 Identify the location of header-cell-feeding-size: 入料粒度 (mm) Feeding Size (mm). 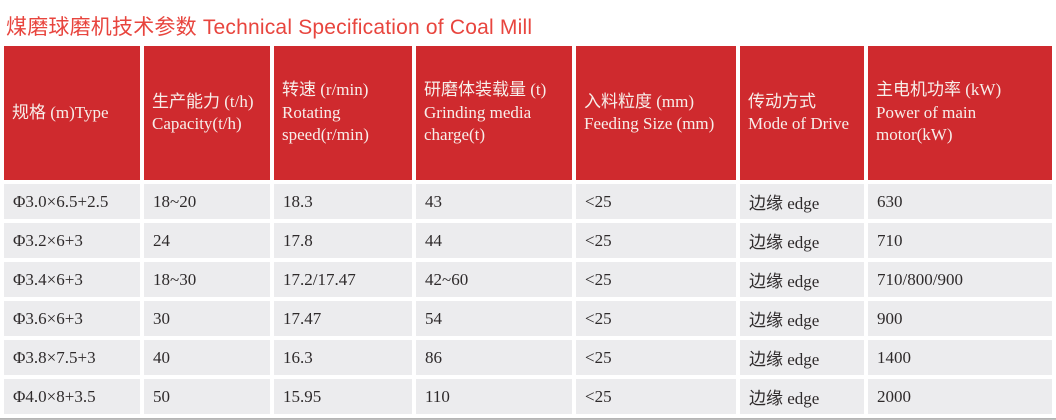
(656, 113).